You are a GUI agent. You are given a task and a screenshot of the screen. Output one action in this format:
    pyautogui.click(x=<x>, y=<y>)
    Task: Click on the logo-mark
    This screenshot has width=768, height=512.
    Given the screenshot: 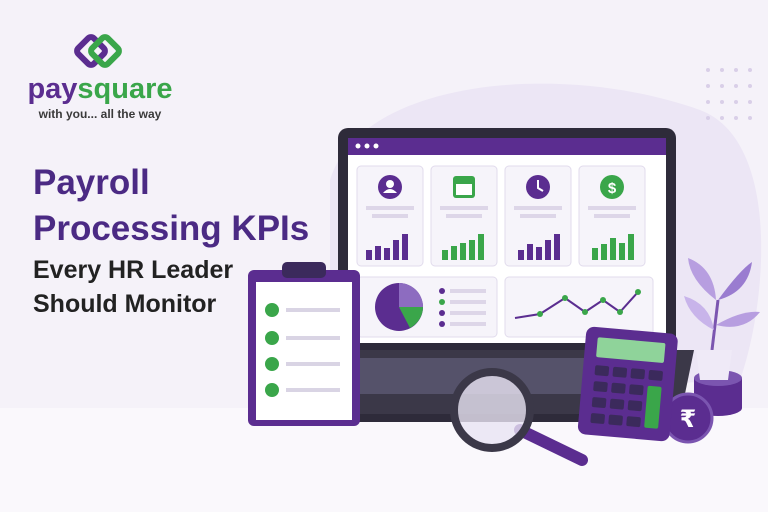 What is the action you would take?
    pyautogui.click(x=98, y=51)
    